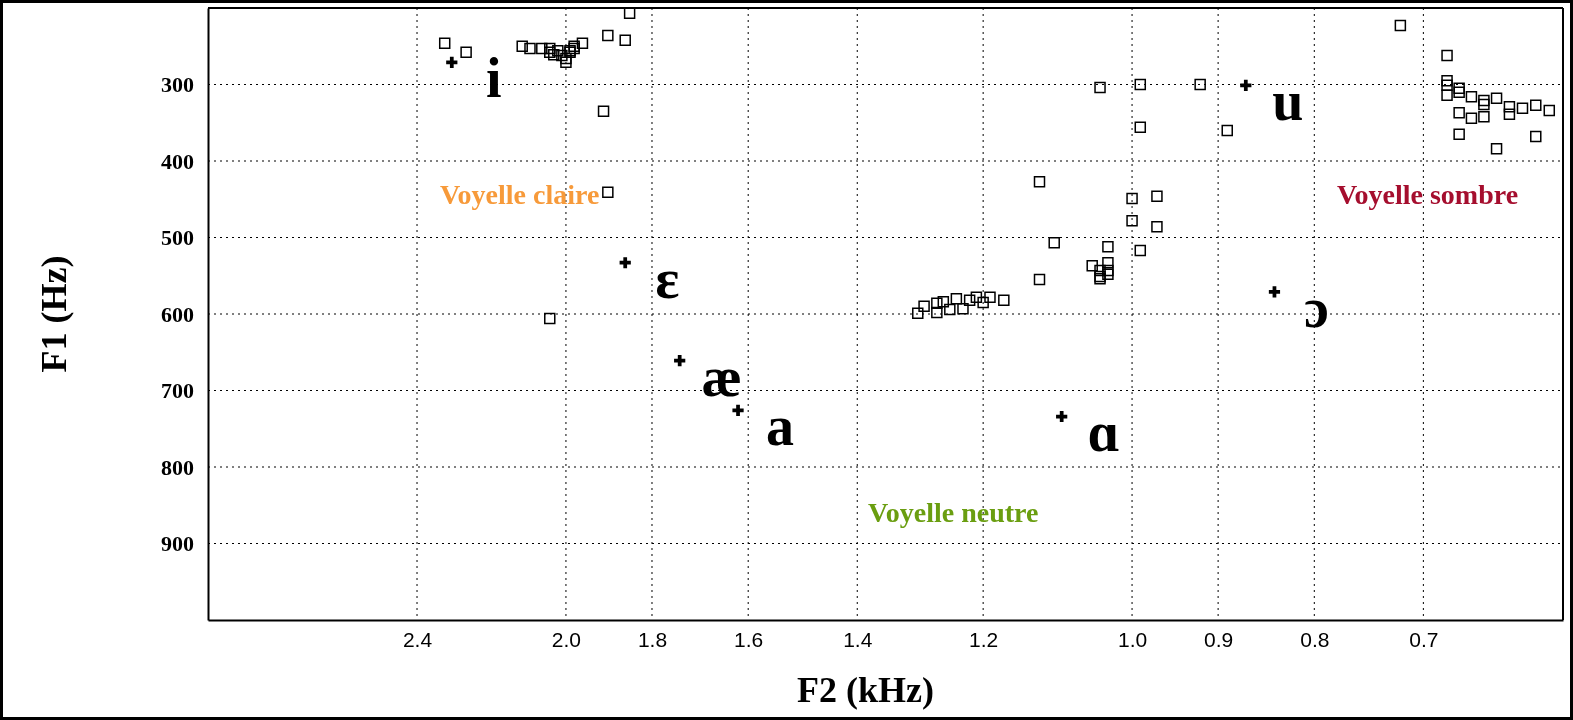 The width and height of the screenshot is (1573, 720). What do you see at coordinates (667, 278) in the screenshot?
I see `annotation: ɛ` at bounding box center [667, 278].